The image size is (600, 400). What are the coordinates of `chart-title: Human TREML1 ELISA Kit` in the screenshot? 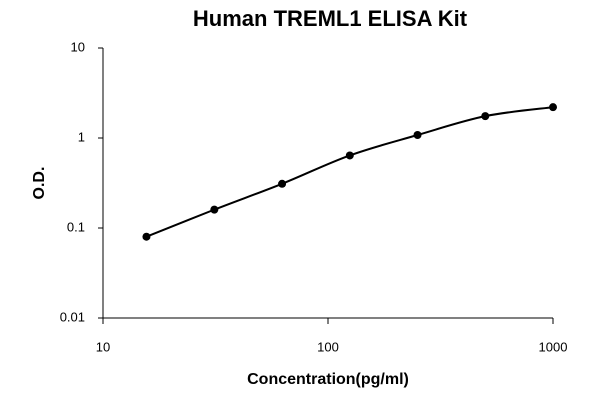 It's located at (330, 18).